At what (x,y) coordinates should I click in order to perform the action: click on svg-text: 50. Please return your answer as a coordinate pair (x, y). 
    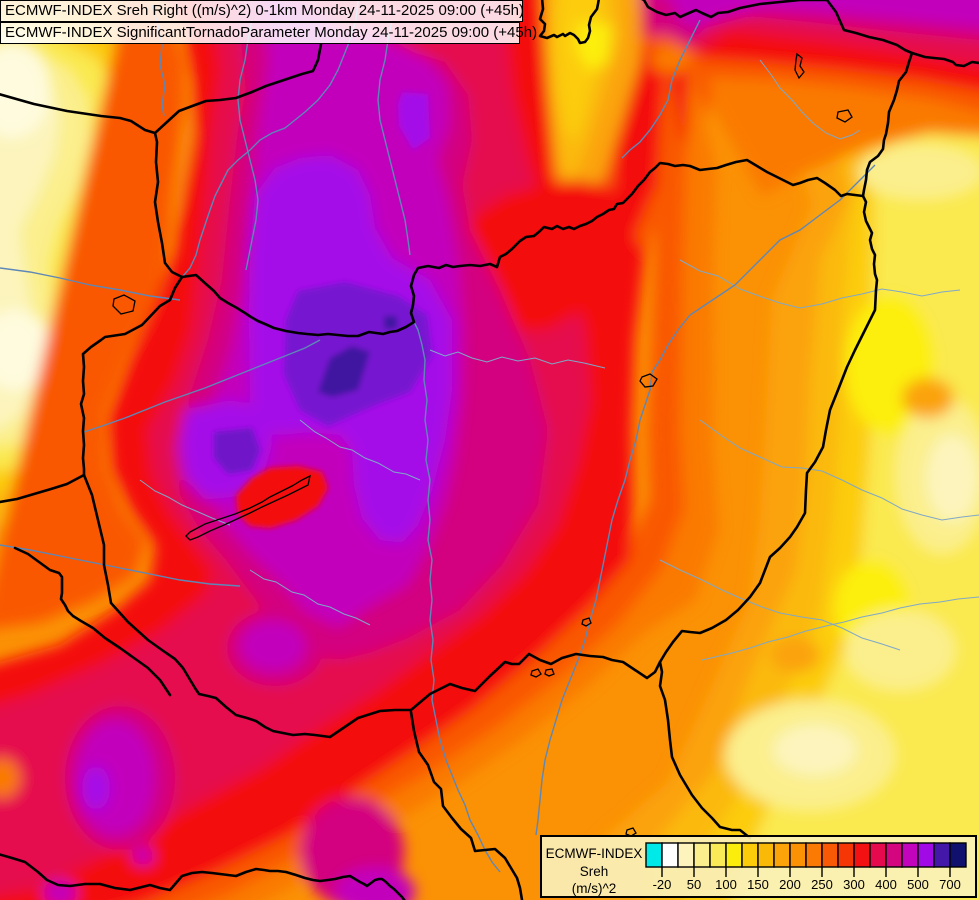
    Looking at the image, I should click on (694, 884).